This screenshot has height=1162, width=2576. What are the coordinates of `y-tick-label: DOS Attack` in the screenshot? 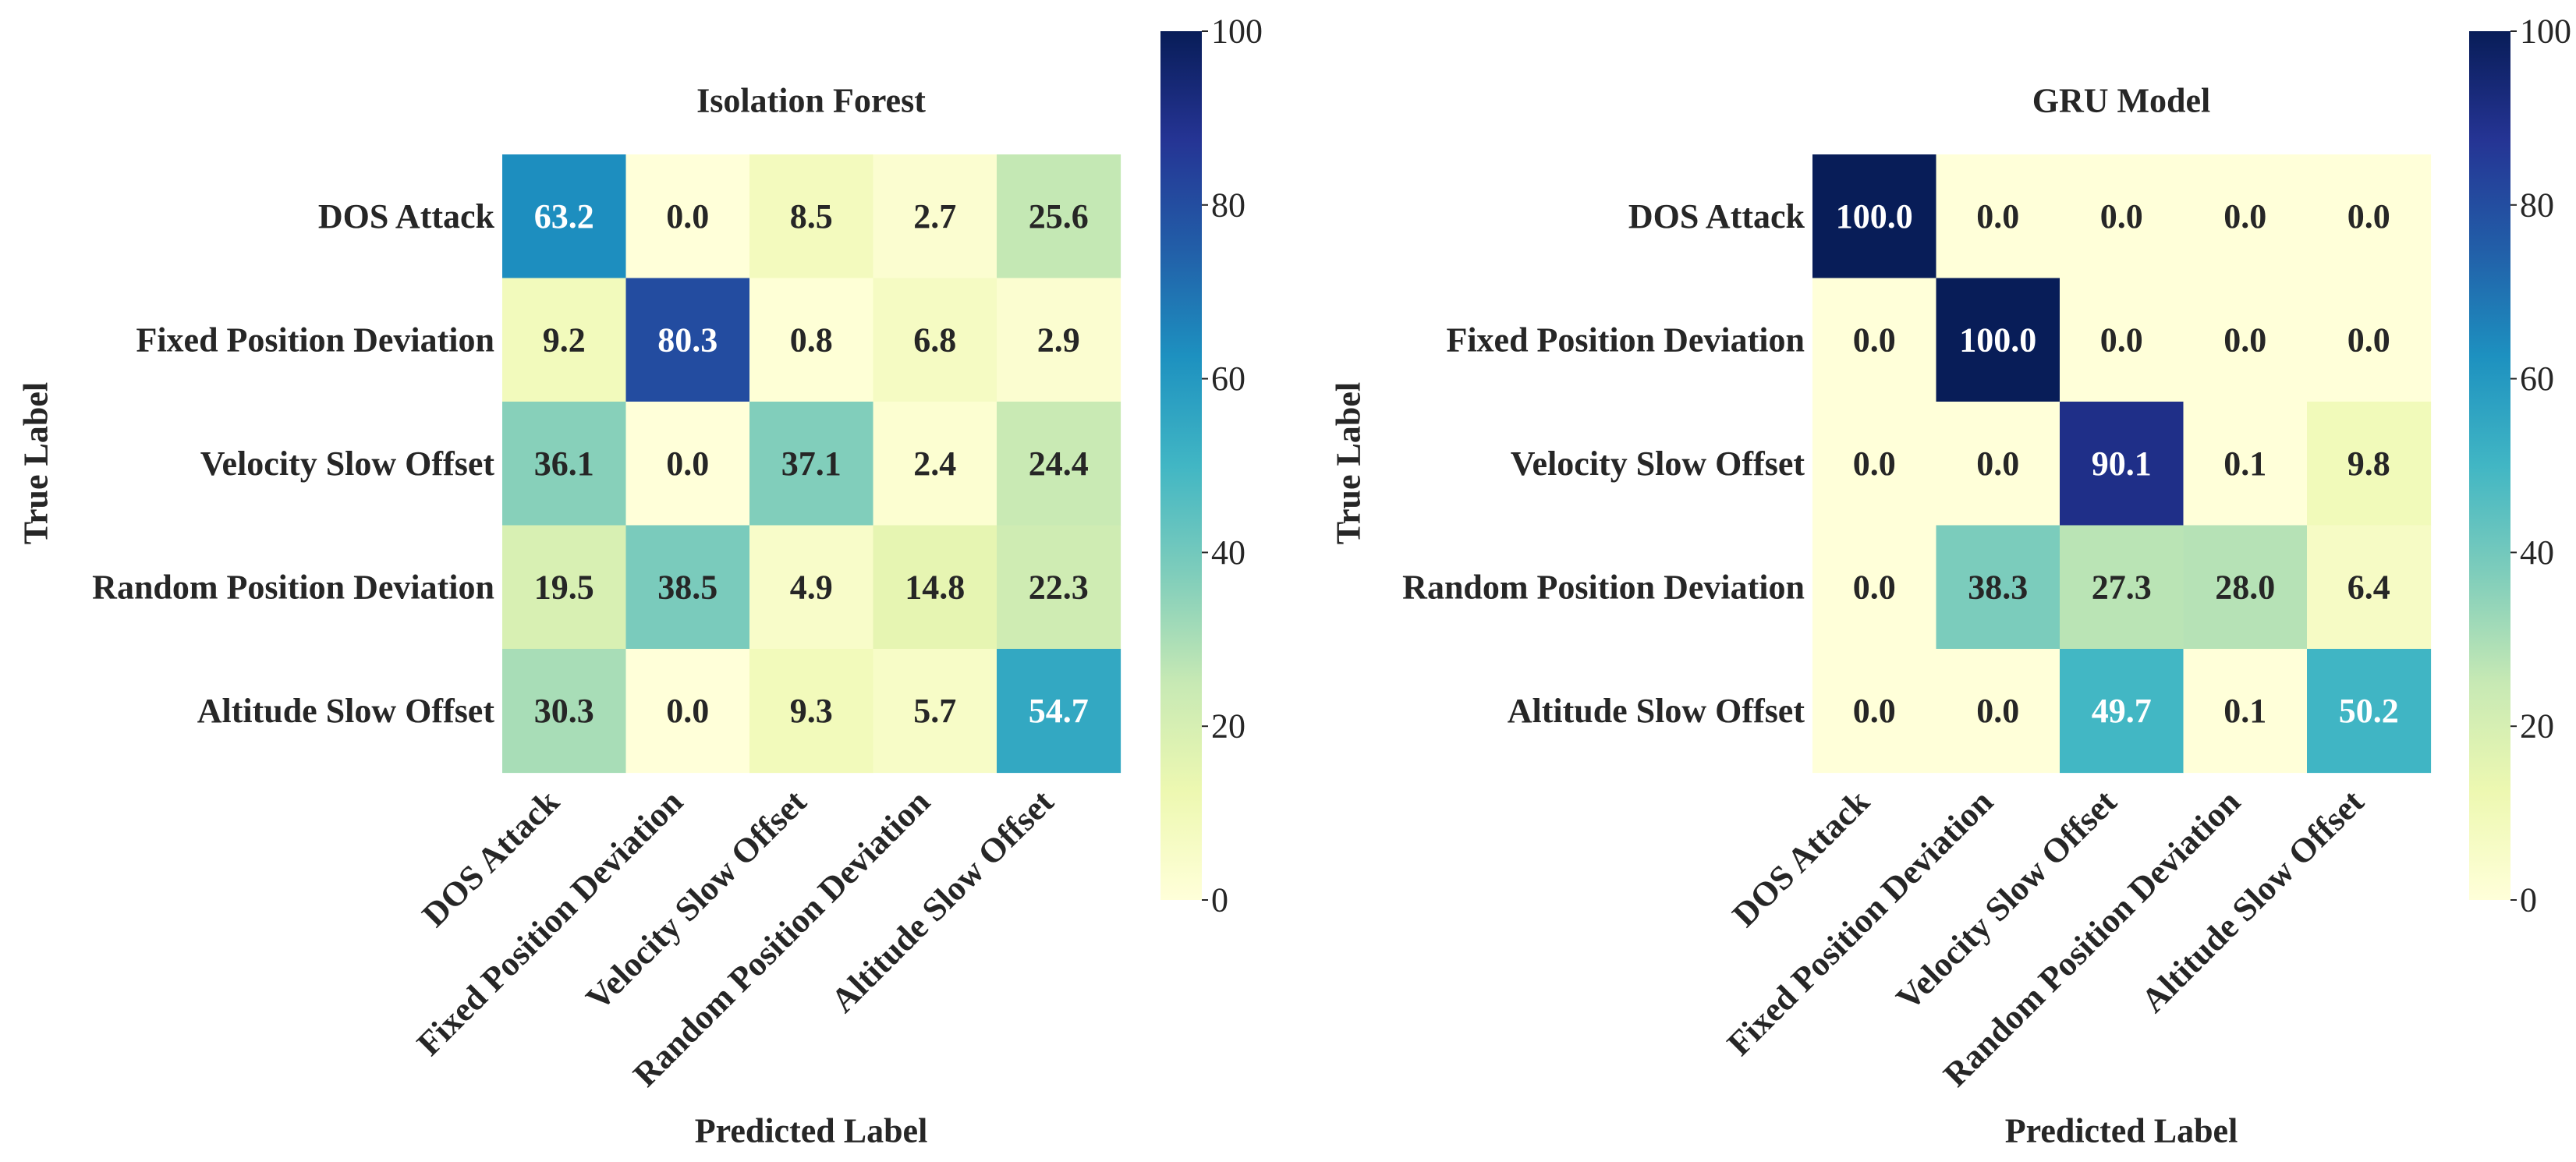 It's located at (406, 216).